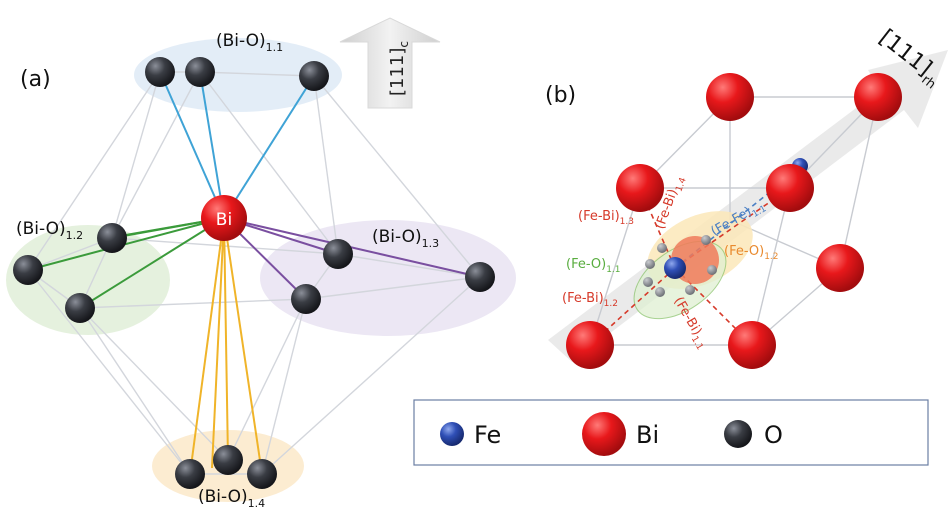 The width and height of the screenshot is (948, 513). What do you see at coordinates (593, 266) in the screenshot?
I see `label-fe-o-1-1: (Fe-O)1.1` at bounding box center [593, 266].